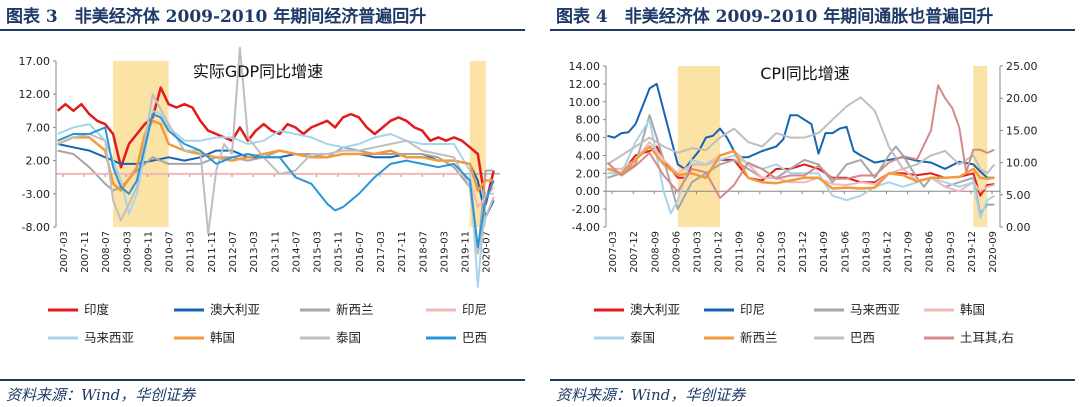 Image resolution: width=1080 pixels, height=407 pixels. What do you see at coordinates (586, 227) in the screenshot?
I see `y-tick-label: -4.00` at bounding box center [586, 227].